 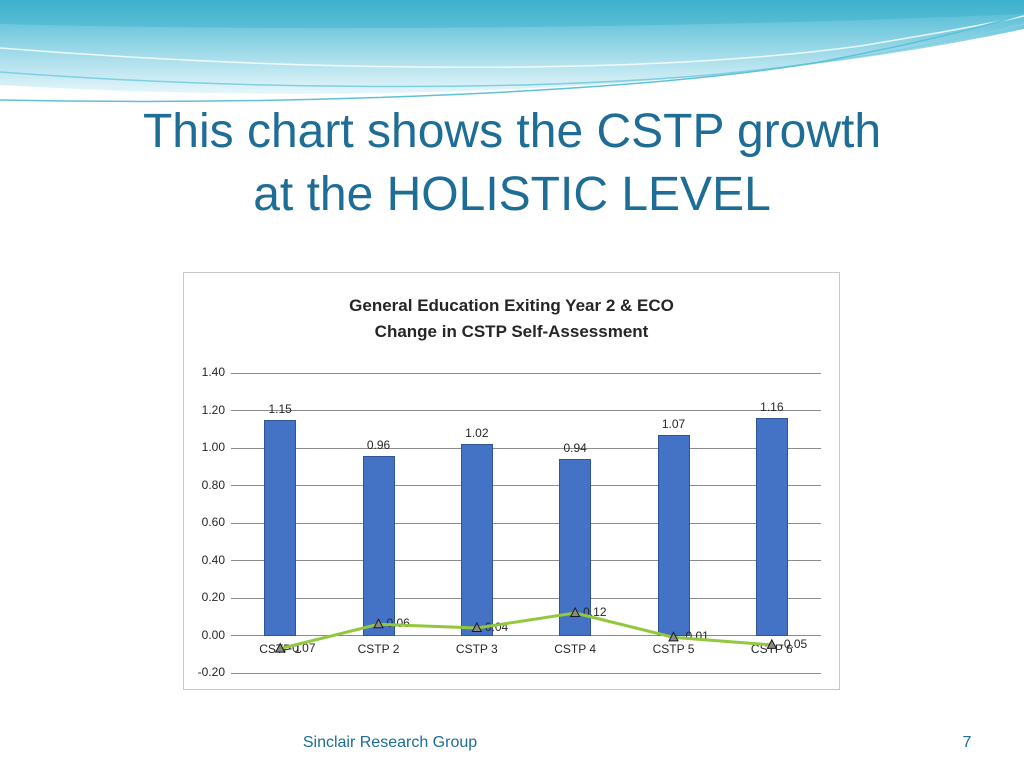 I want to click on y-axis-tick-label: 0.00, so click(x=213, y=634).